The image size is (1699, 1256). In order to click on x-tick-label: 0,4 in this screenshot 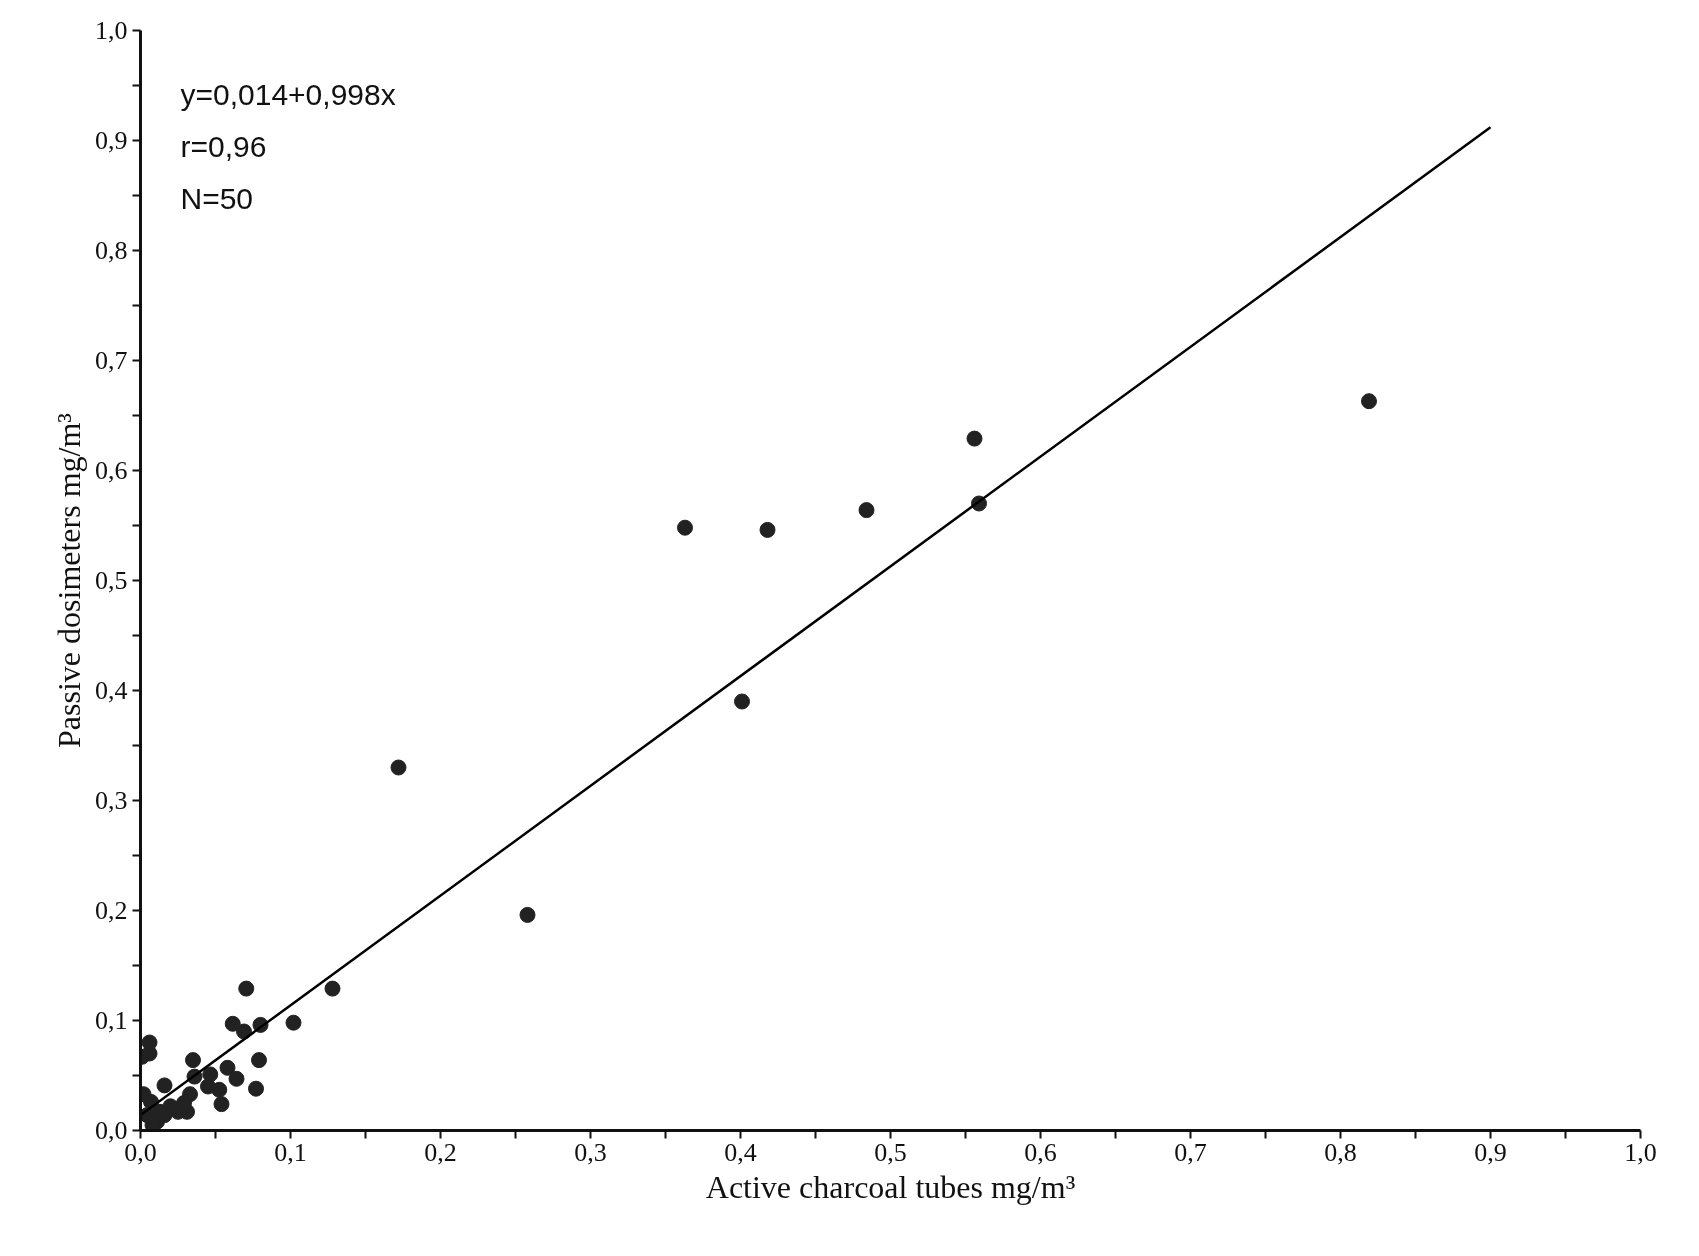, I will do `click(740, 1152)`.